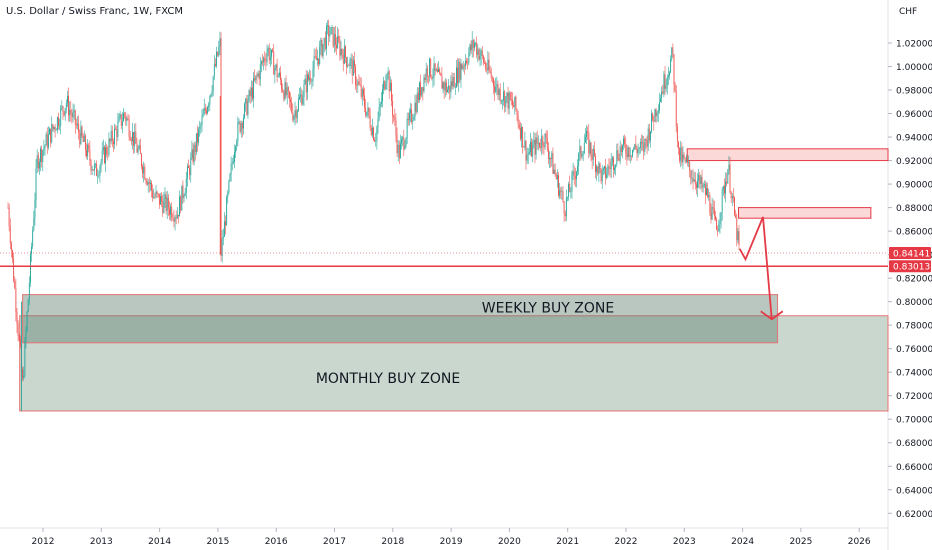 The image size is (932, 550). What do you see at coordinates (914, 468) in the screenshot?
I see `y-tick-label: 0.66000` at bounding box center [914, 468].